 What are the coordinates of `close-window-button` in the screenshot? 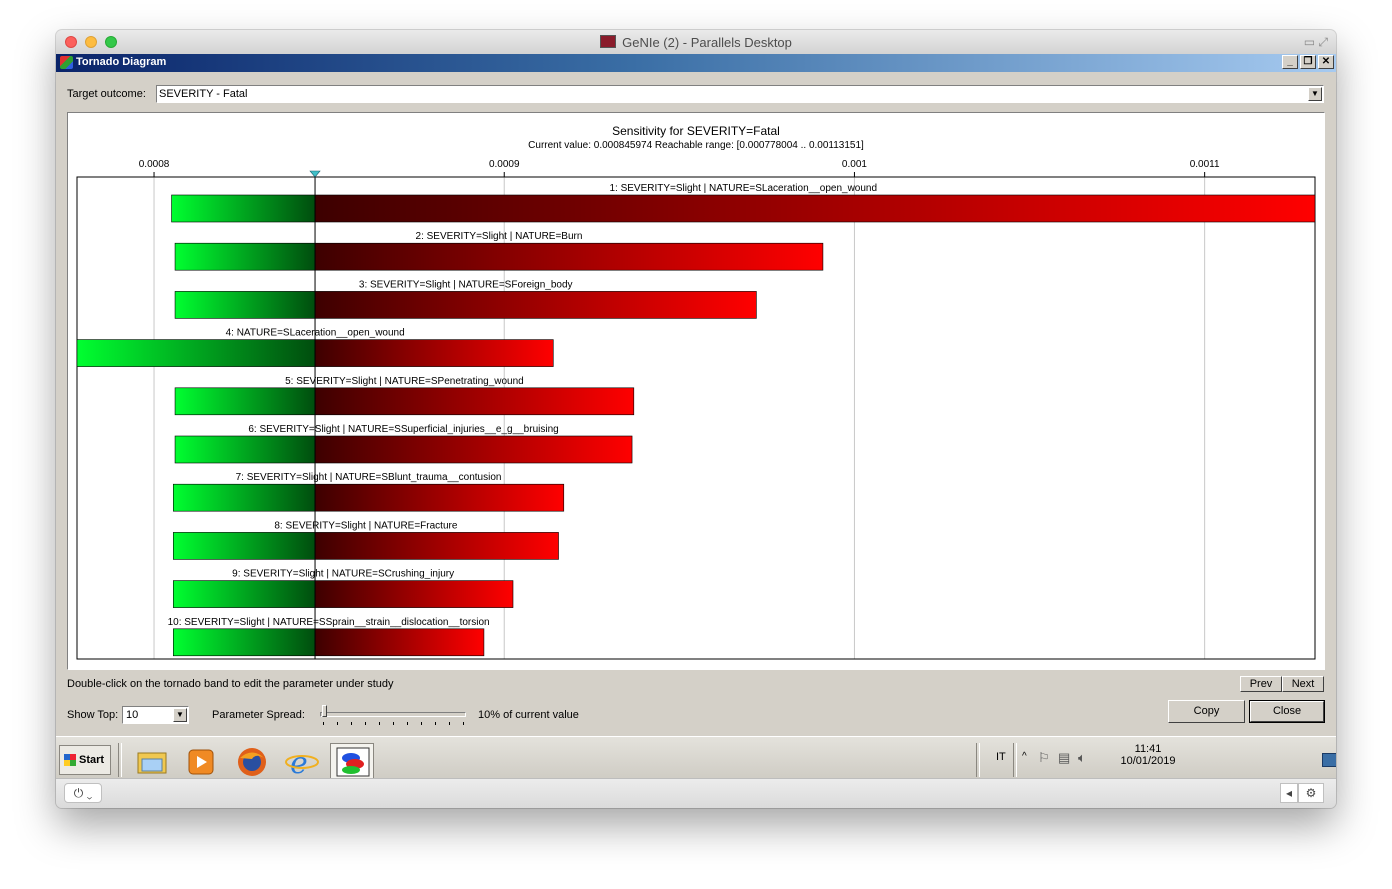 It's located at (71, 42).